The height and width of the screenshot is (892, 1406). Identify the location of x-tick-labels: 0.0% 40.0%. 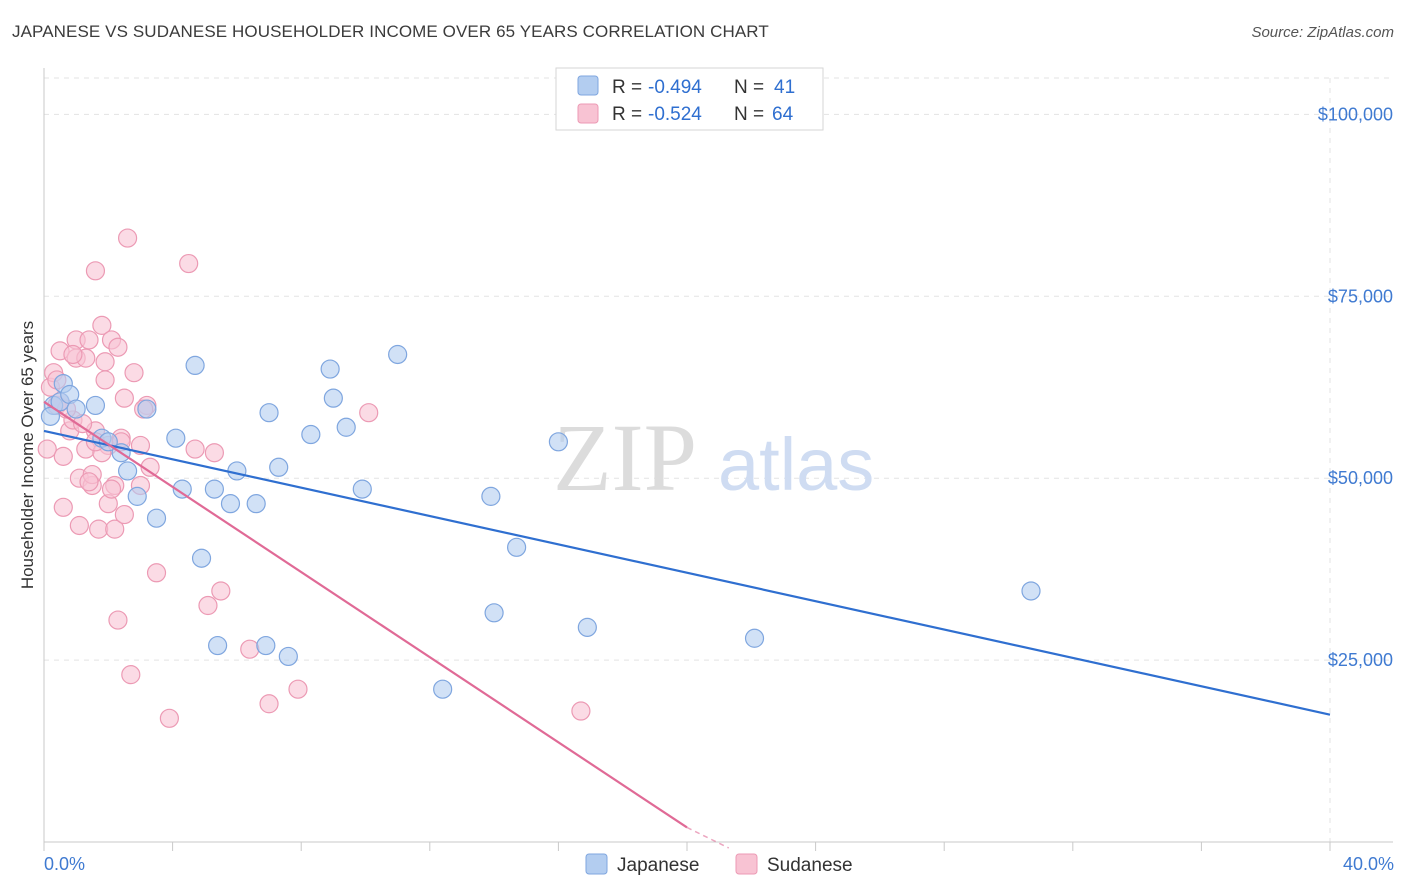
(719, 864).